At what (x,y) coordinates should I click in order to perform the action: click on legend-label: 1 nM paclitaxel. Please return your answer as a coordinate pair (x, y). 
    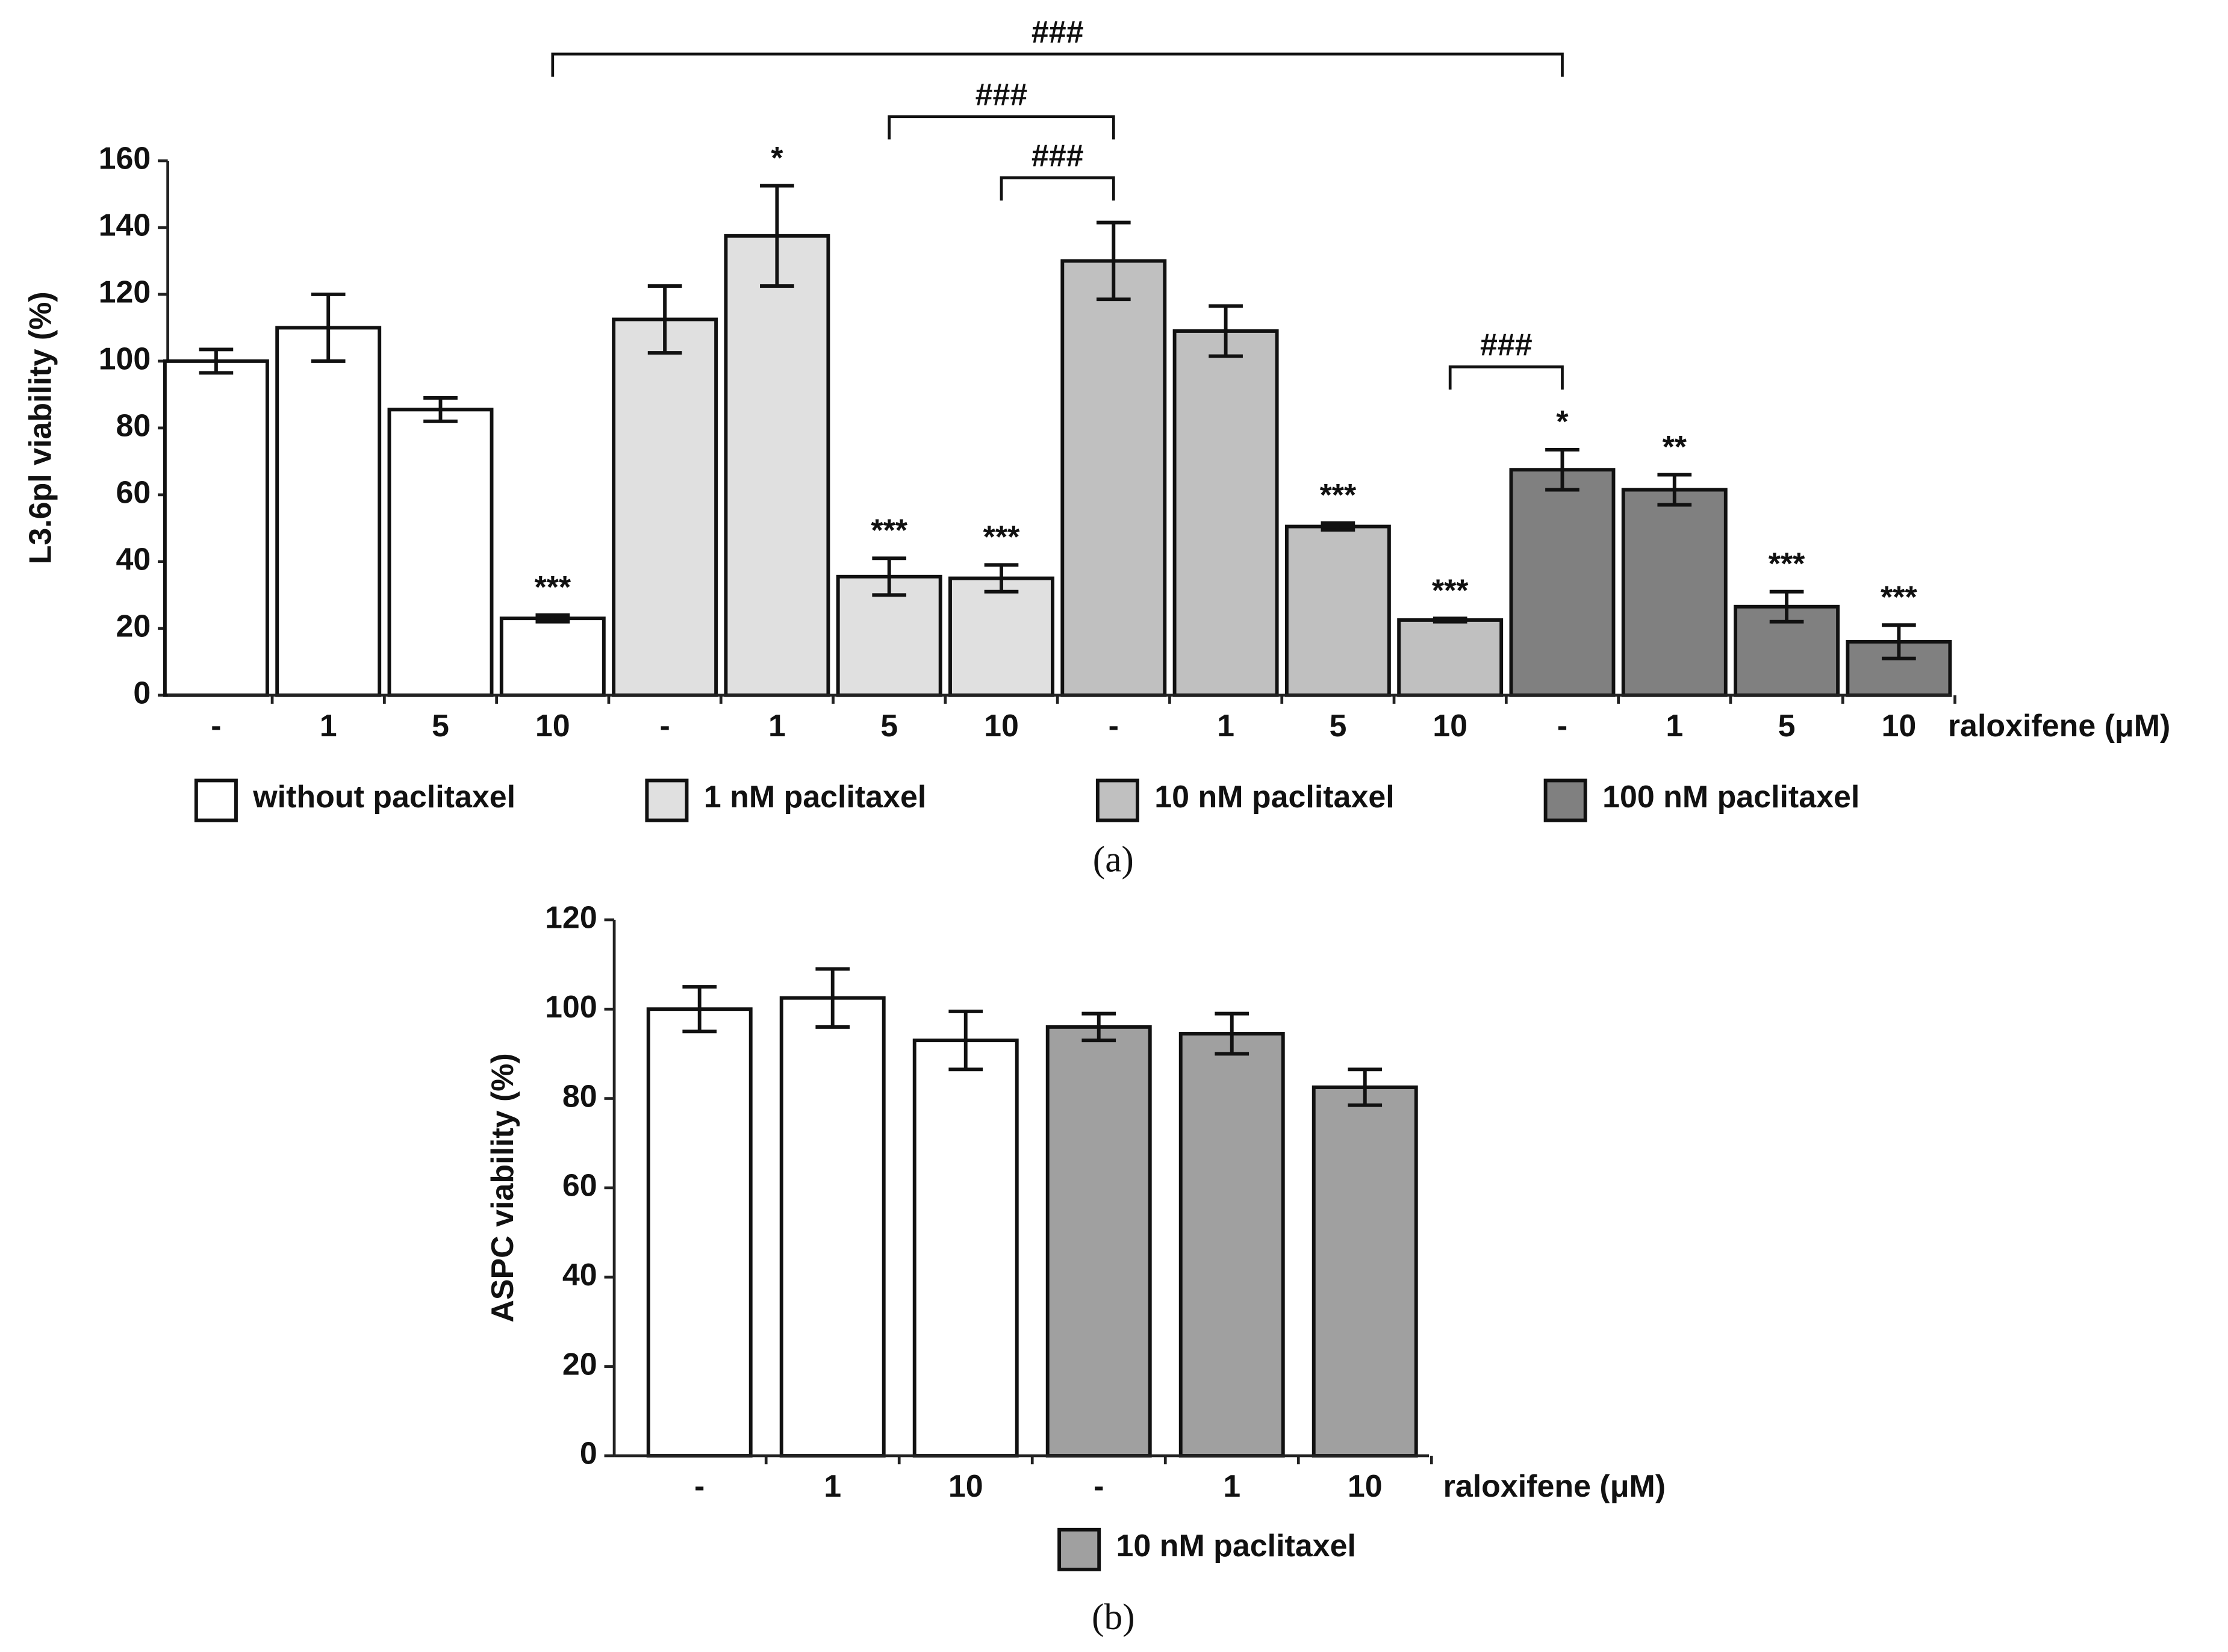
    Looking at the image, I should click on (815, 797).